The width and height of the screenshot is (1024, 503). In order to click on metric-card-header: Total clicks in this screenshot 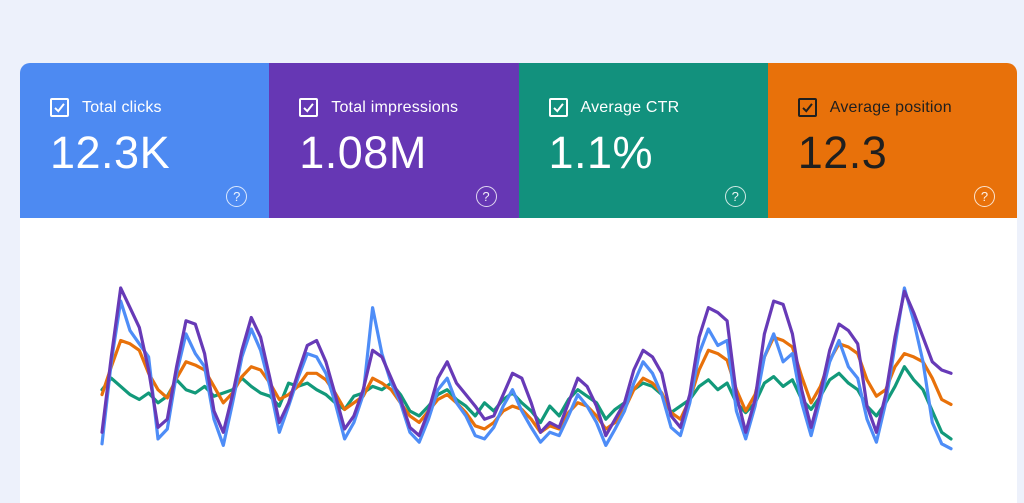, I will do `click(159, 107)`.